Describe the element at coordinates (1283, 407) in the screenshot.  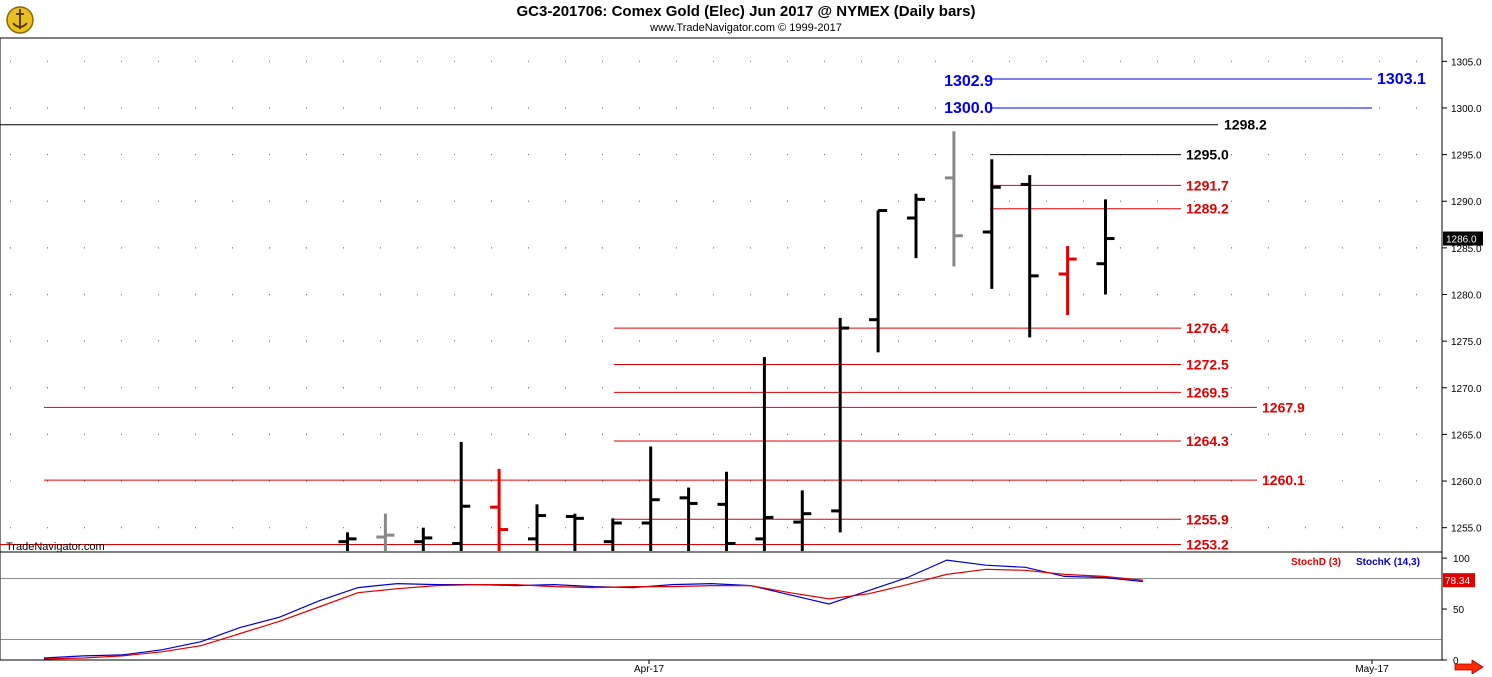
I see `level-label: 1267.9` at that location.